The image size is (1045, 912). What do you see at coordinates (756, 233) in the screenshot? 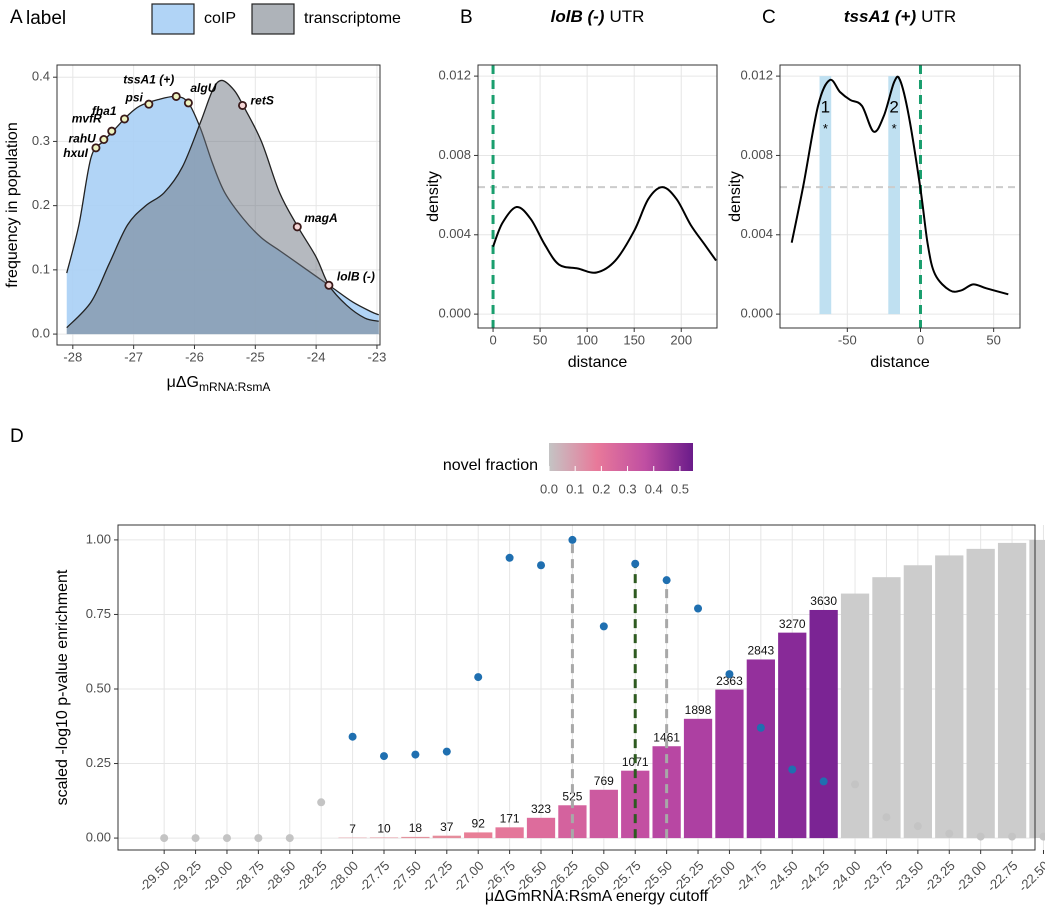
I see `y-tick-label: 0.004` at bounding box center [756, 233].